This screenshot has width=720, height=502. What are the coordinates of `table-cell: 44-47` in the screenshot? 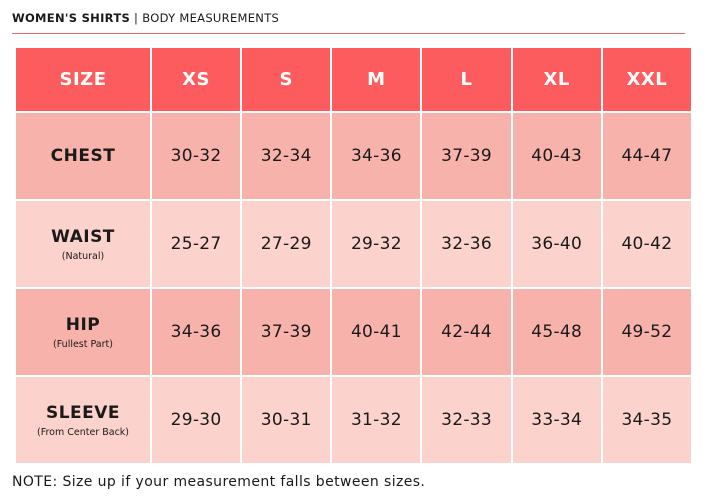 It's located at (647, 156).